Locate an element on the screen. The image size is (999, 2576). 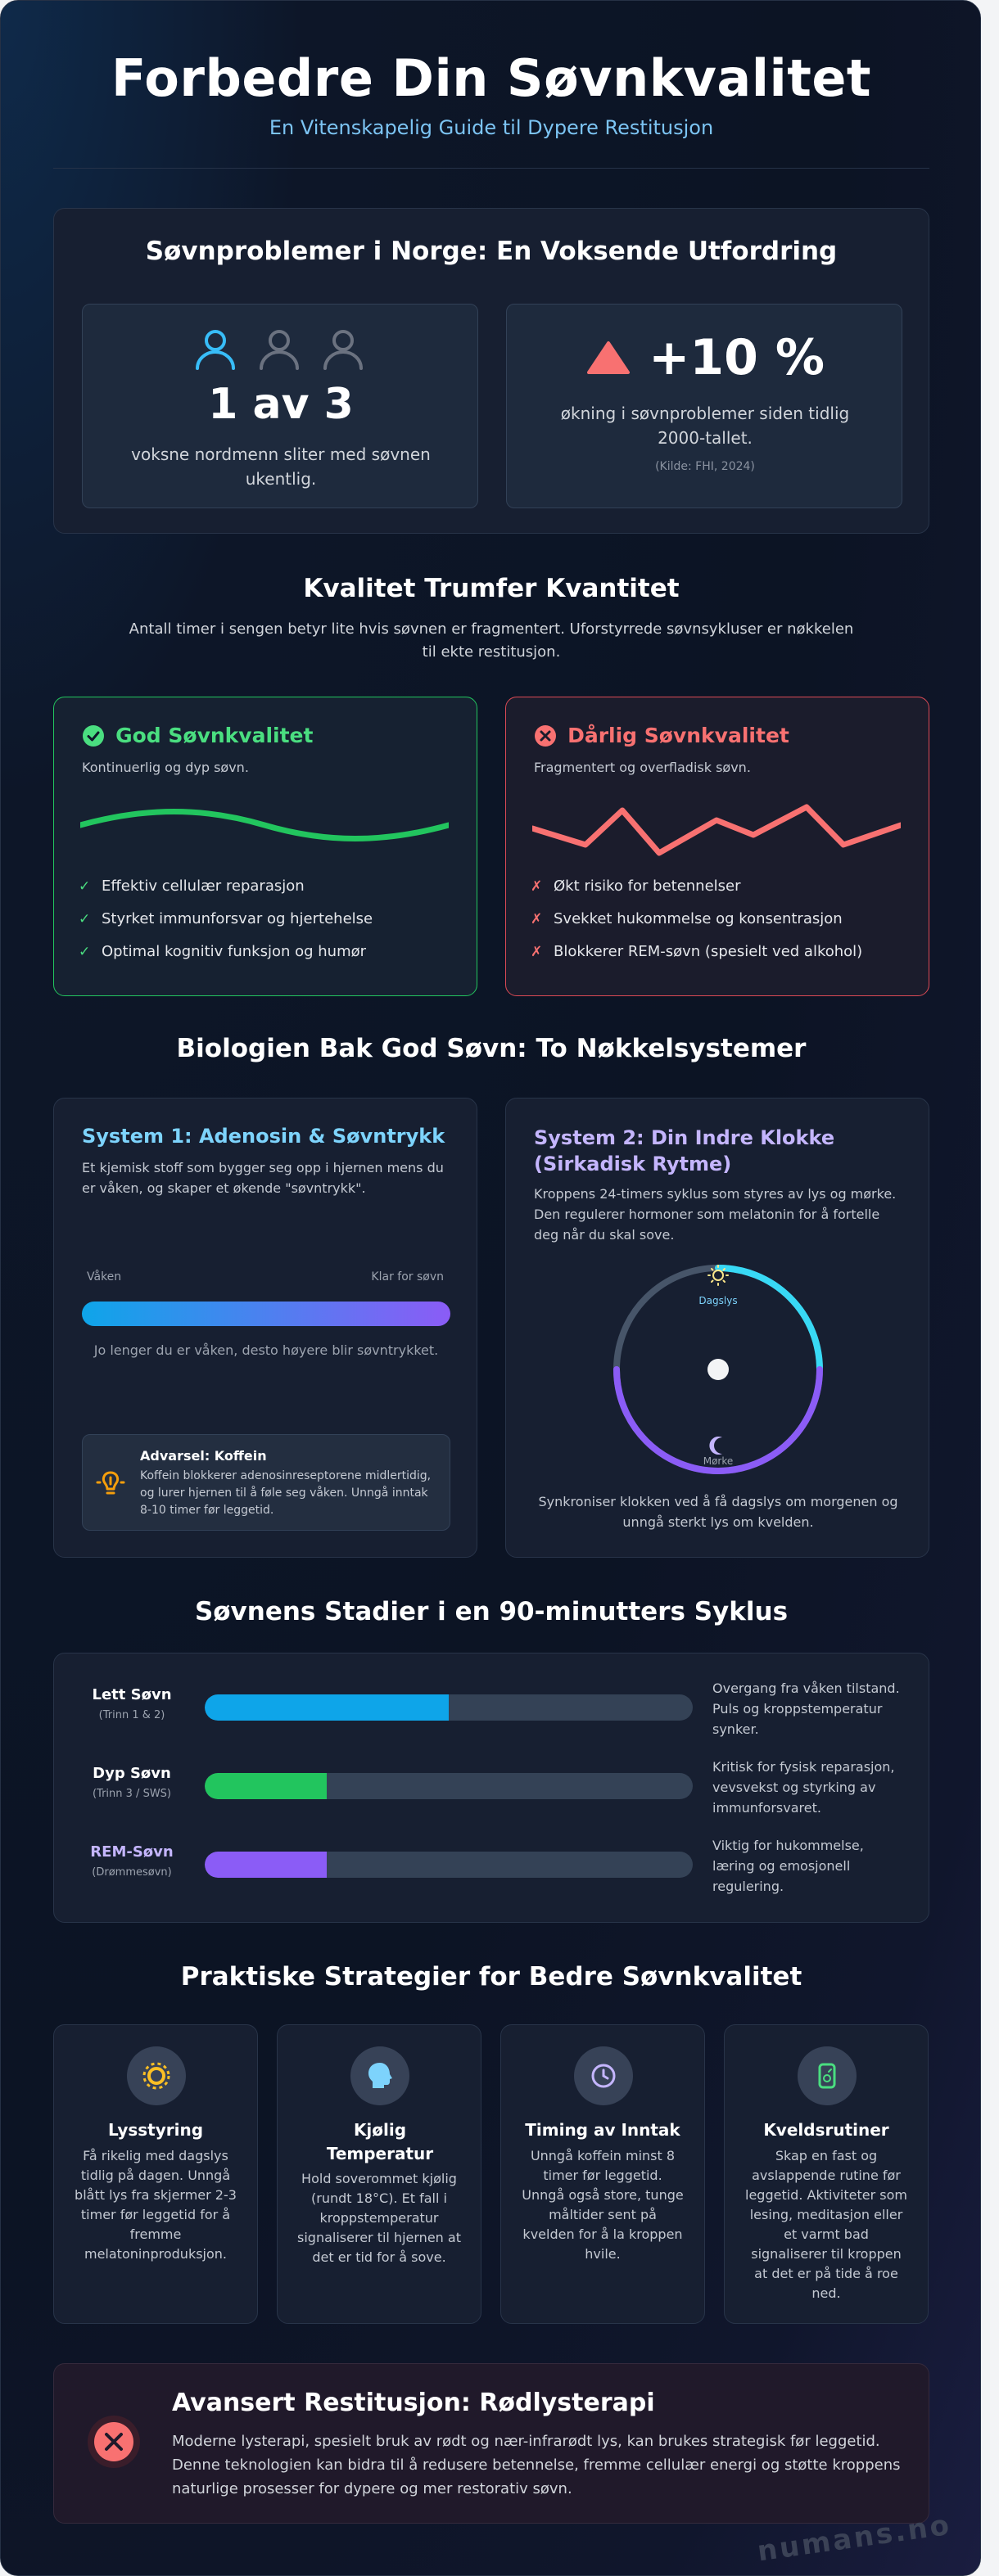
bad-quality-header: Dårlig Søvnkvalitet is located at coordinates (661, 737).